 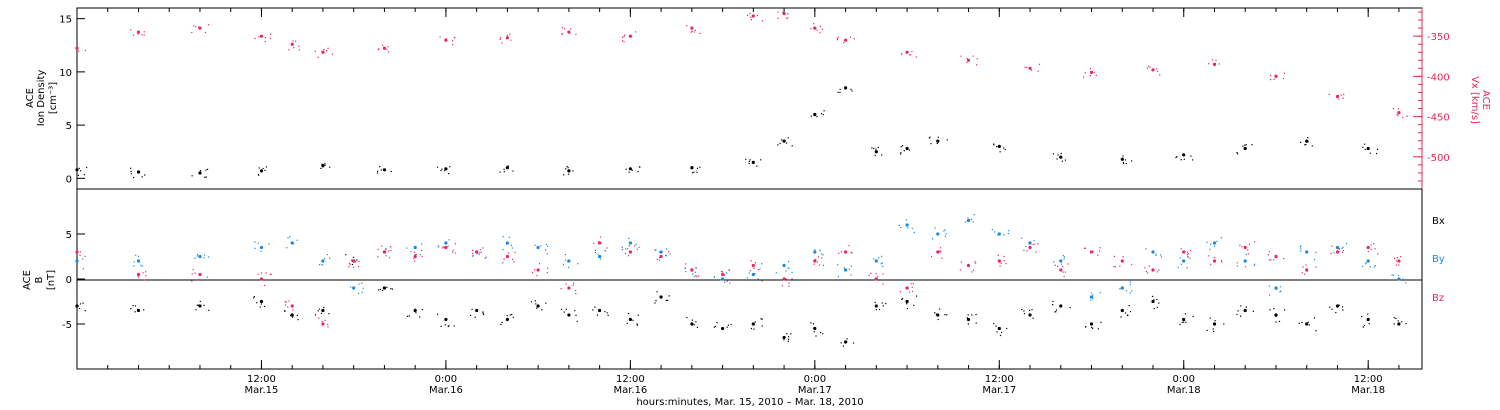 What do you see at coordinates (815, 28) in the screenshot?
I see `top-series-1-point` at bounding box center [815, 28].